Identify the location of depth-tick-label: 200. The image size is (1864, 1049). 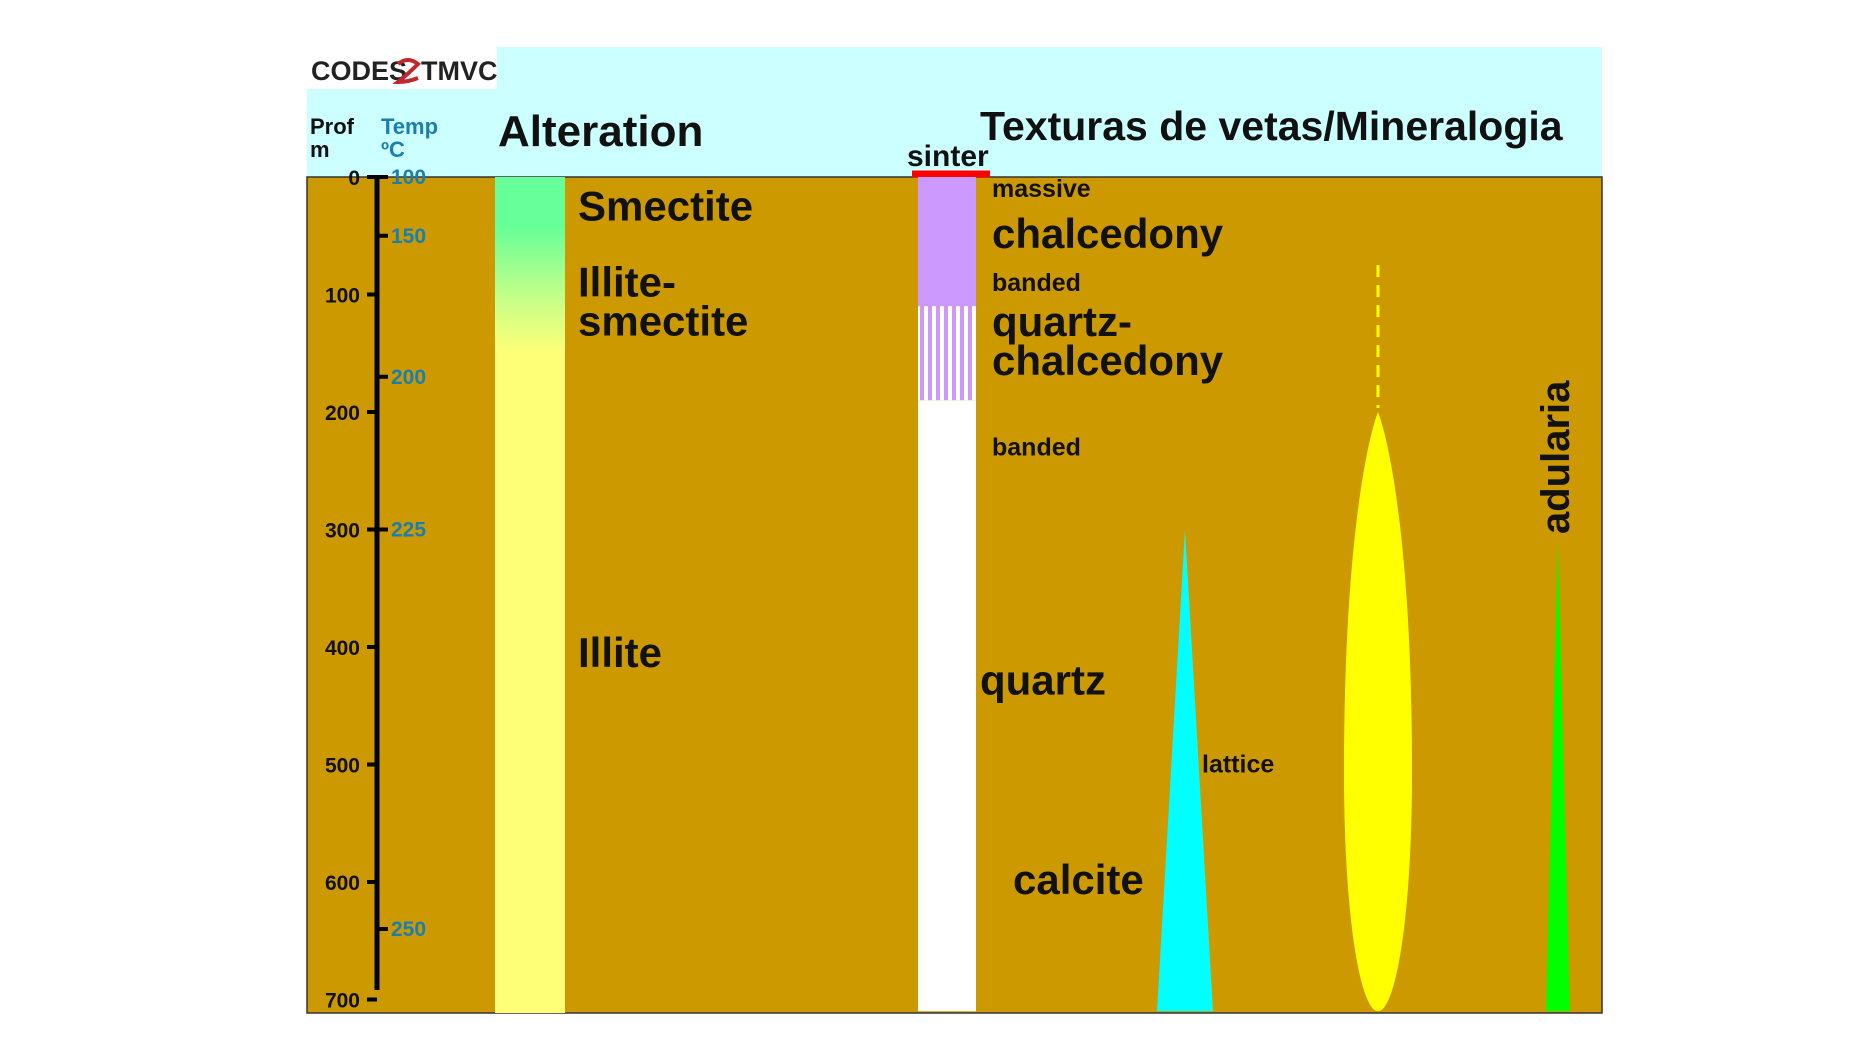
(342, 413).